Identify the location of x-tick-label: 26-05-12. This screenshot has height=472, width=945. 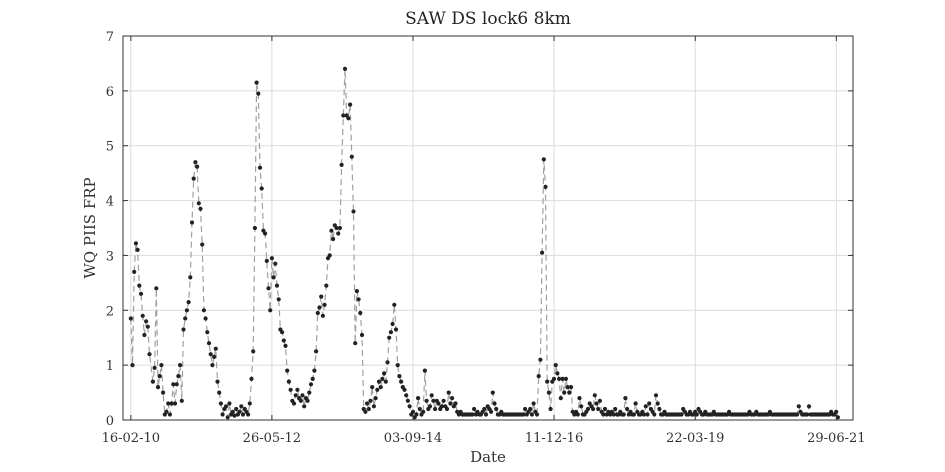
(272, 438).